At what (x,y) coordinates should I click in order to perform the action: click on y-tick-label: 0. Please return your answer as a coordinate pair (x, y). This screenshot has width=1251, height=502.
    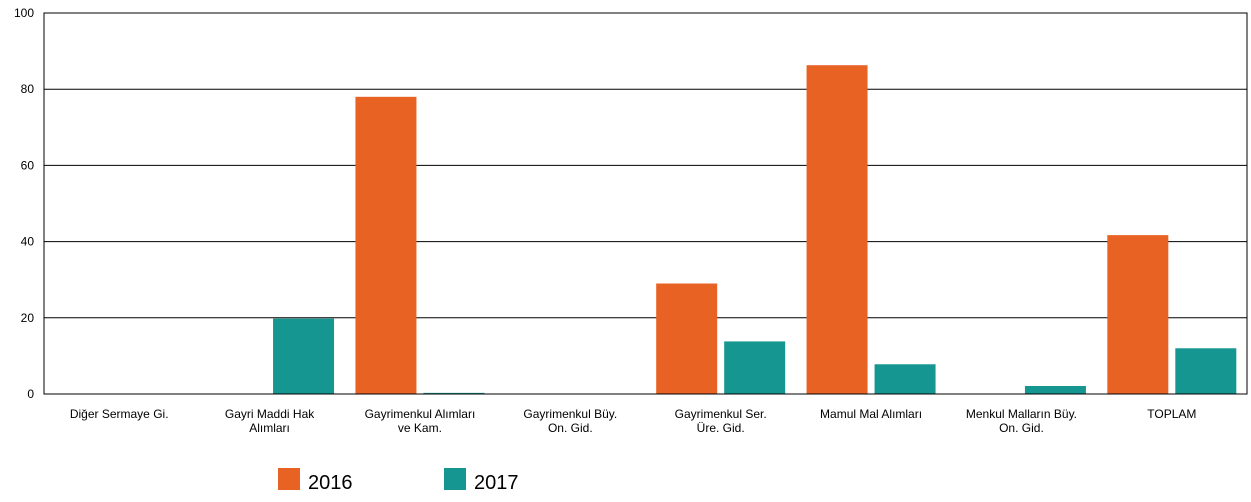
    Looking at the image, I should click on (30, 394).